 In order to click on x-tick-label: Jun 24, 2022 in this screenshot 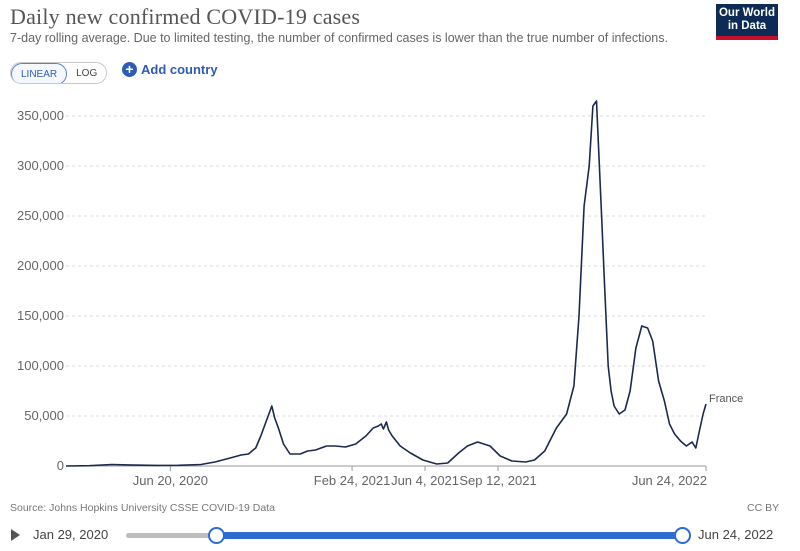, I will do `click(669, 480)`.